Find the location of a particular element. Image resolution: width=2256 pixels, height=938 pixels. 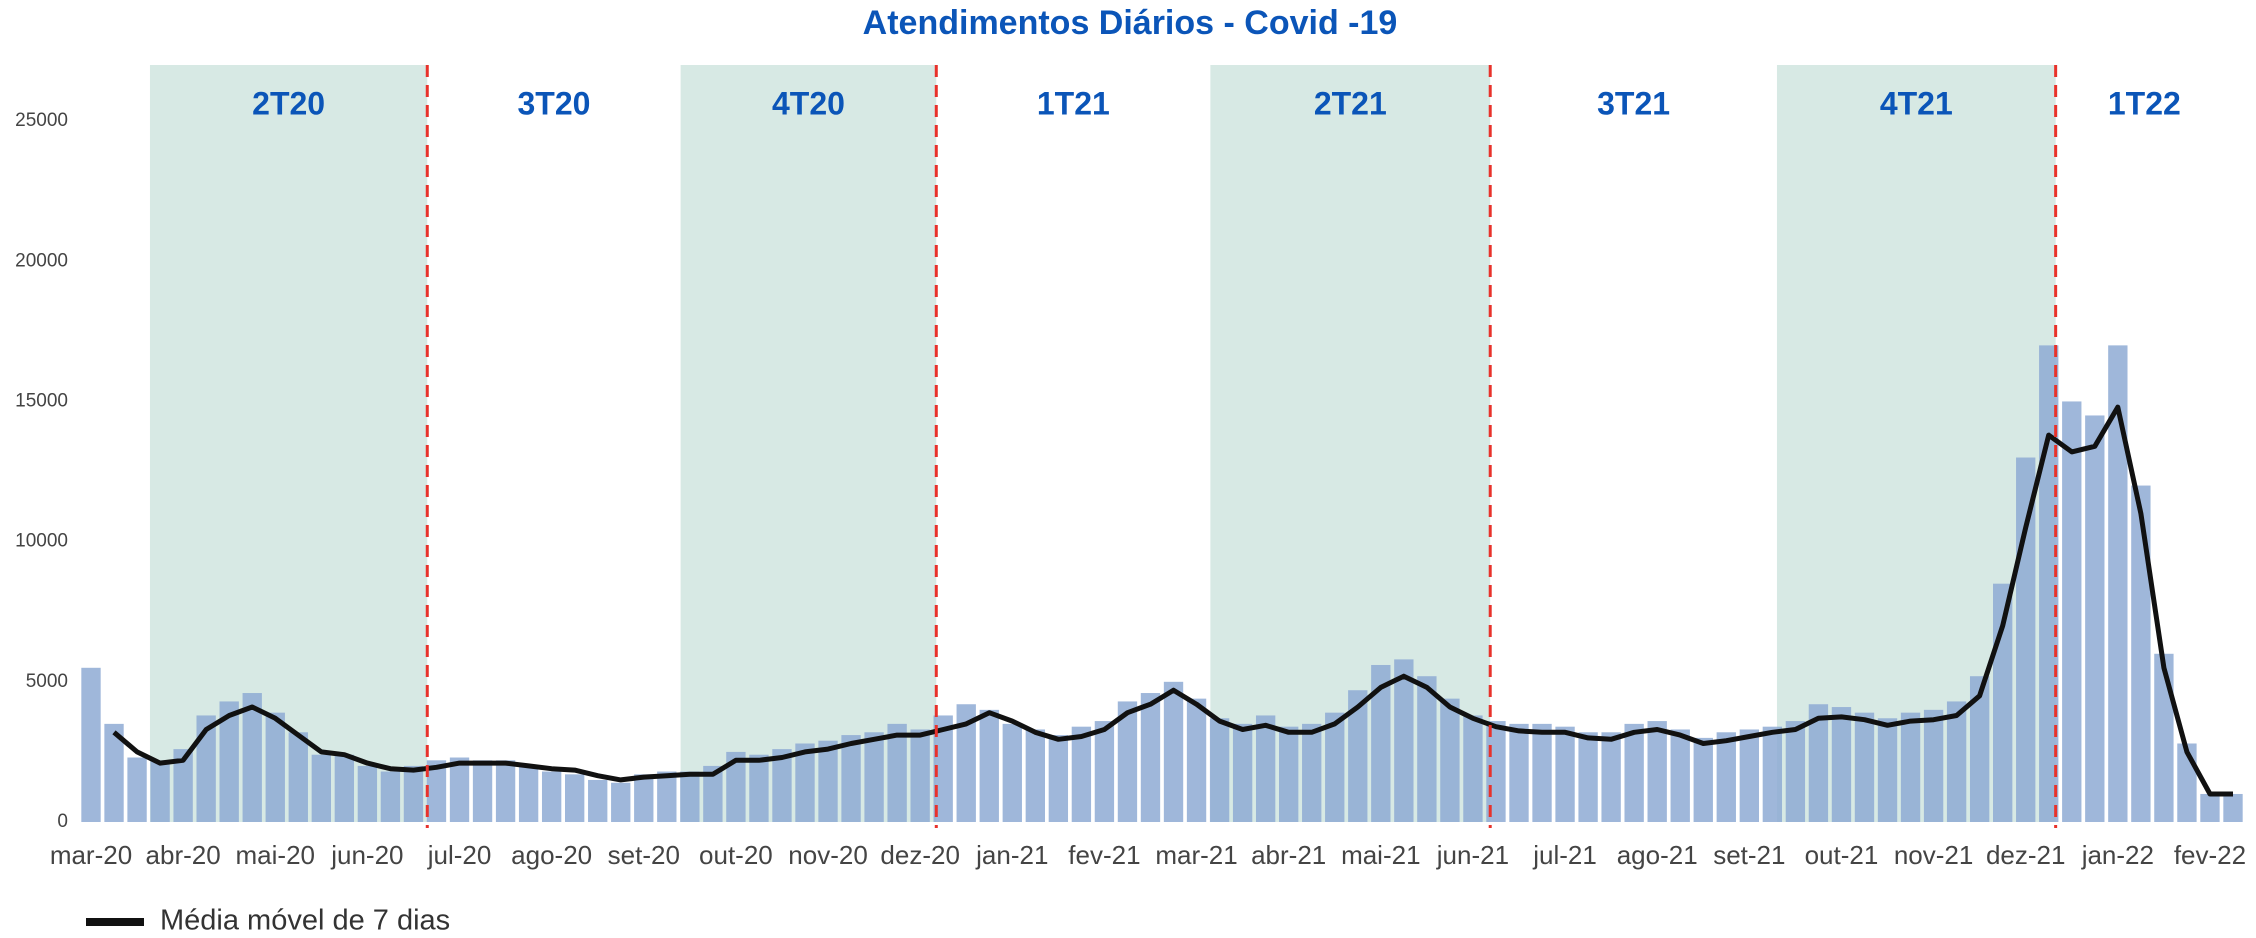

y-tick-label: 15000 is located at coordinates (41, 400).